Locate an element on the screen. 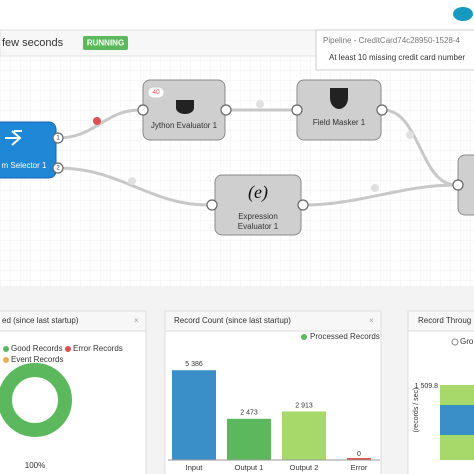 The image size is (474, 474). x-tick-label: Output 1 is located at coordinates (249, 467).